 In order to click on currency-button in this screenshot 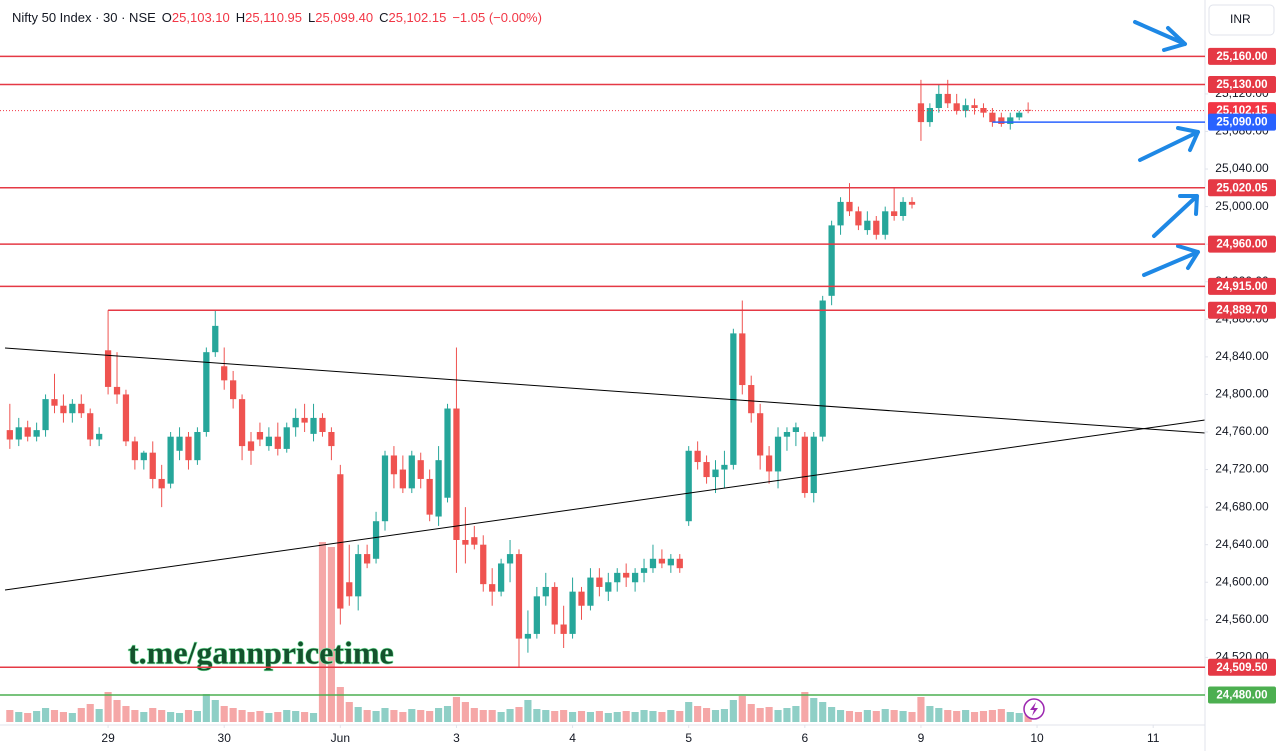, I will do `click(1241, 20)`.